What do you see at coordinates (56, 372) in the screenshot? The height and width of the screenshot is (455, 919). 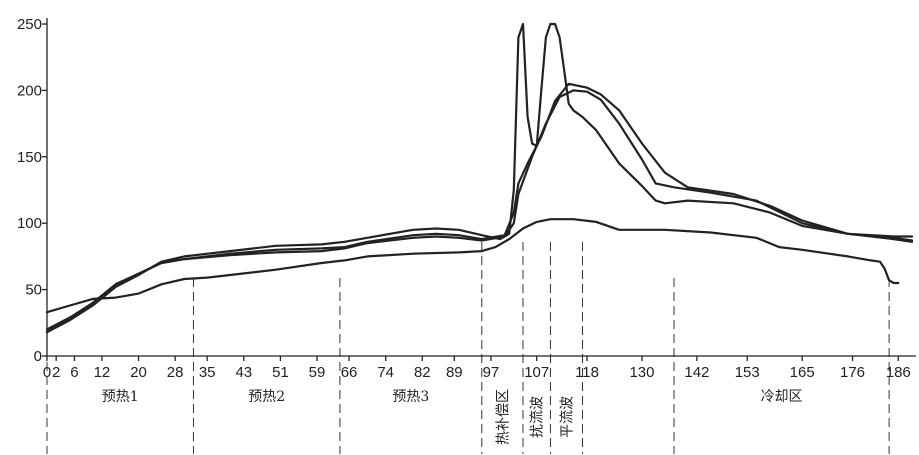 I see `x-tick-label: 2` at bounding box center [56, 372].